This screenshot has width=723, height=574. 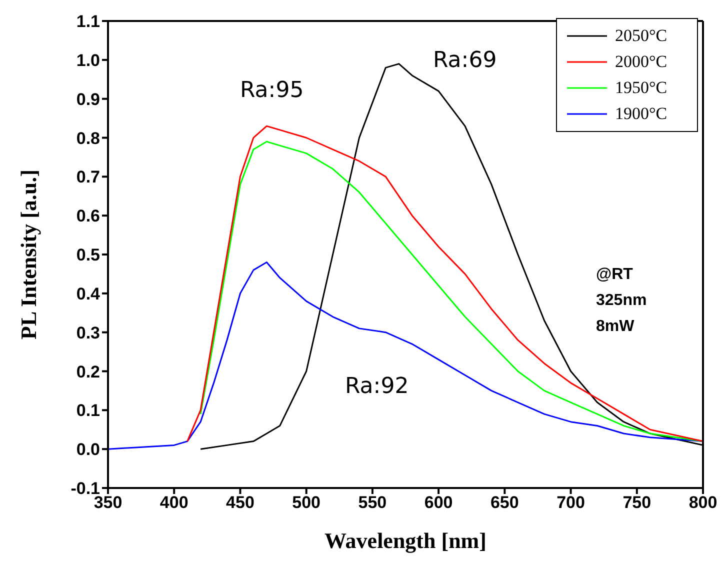 What do you see at coordinates (372, 502) in the screenshot?
I see `x-tick-label: 550` at bounding box center [372, 502].